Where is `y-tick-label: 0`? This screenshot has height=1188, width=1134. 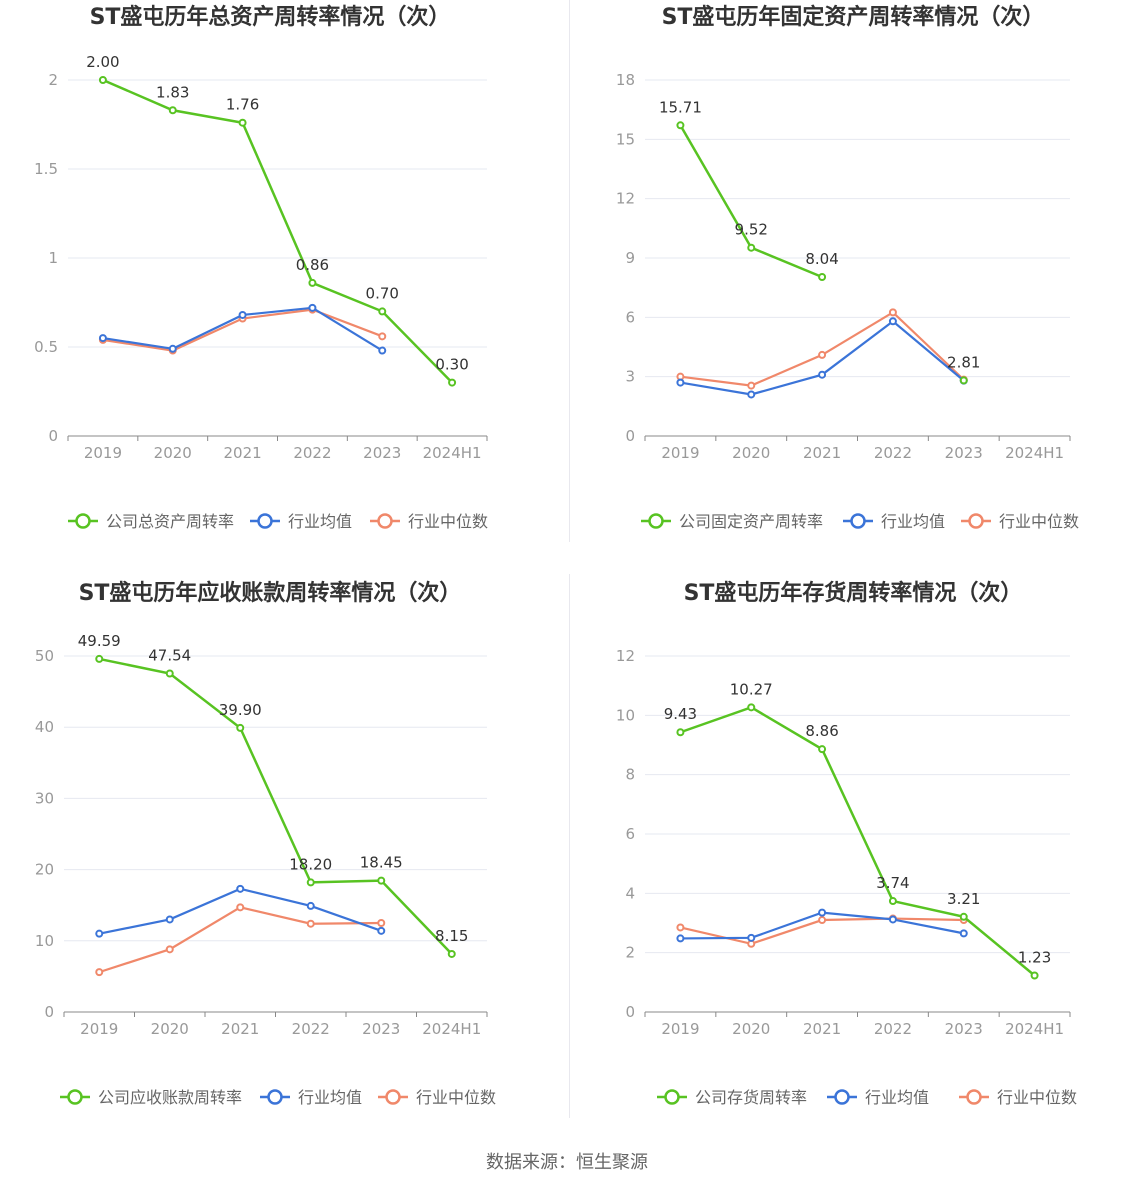 y-tick-label: 0 is located at coordinates (49, 1012).